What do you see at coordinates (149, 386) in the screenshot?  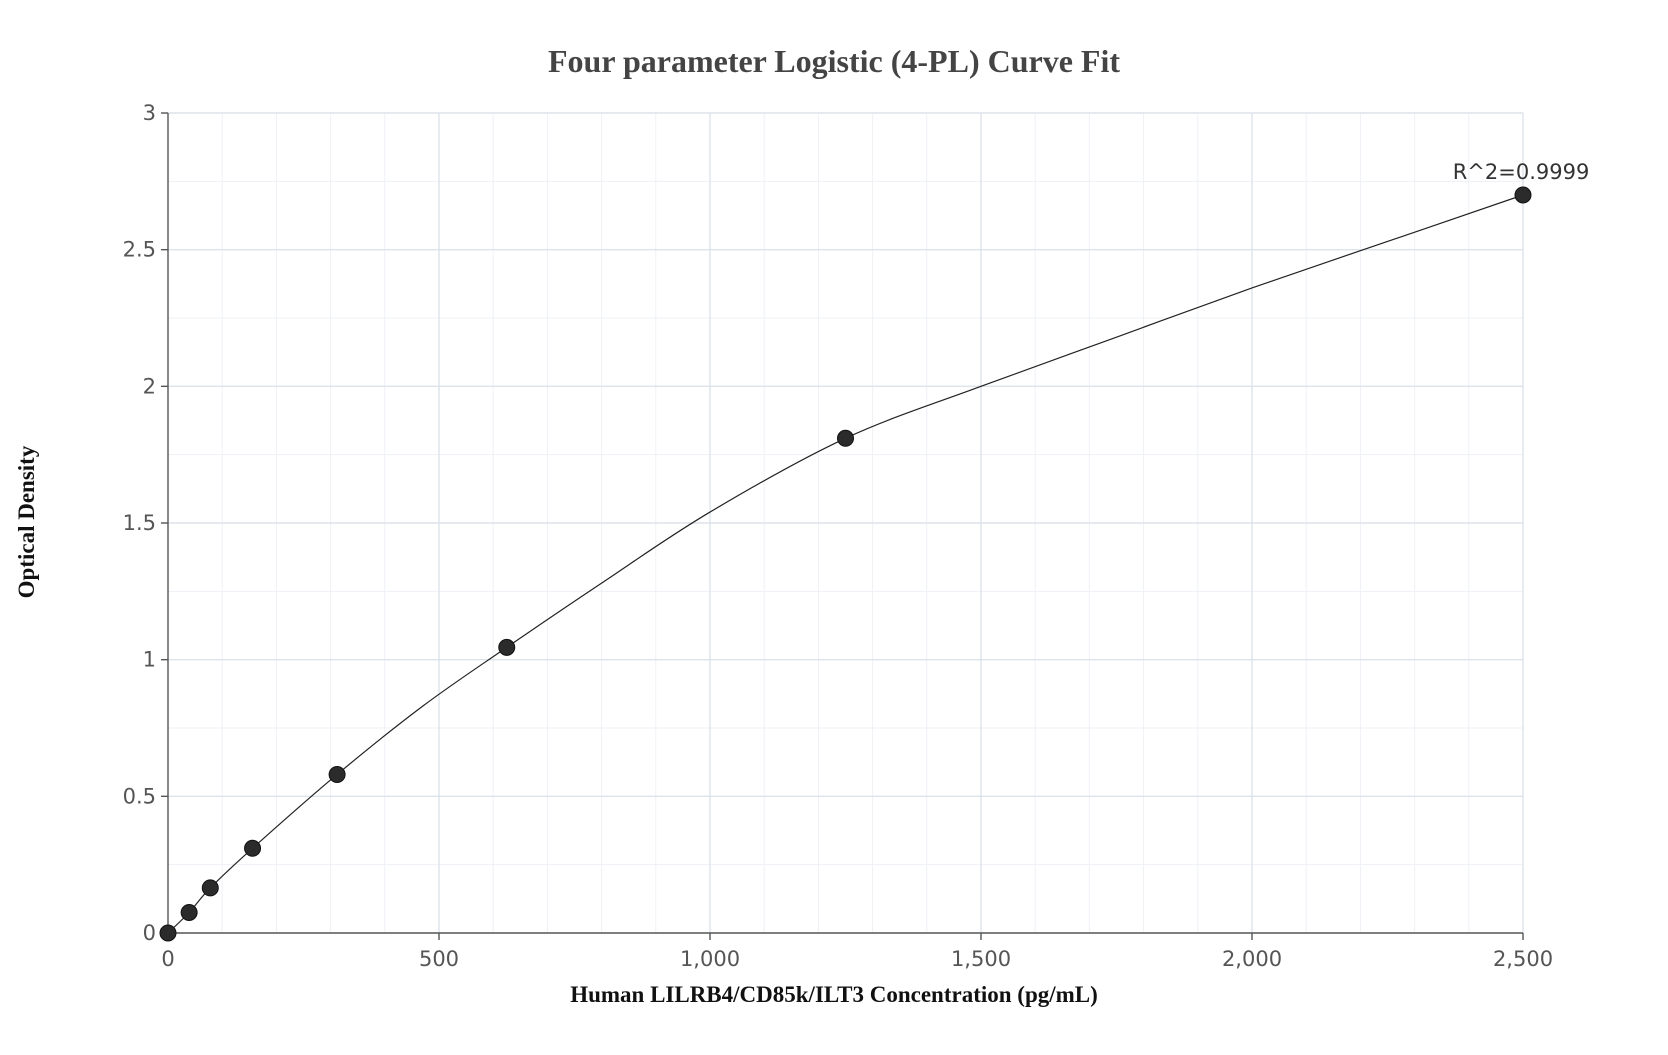 I see `y-tick-label: 2` at bounding box center [149, 386].